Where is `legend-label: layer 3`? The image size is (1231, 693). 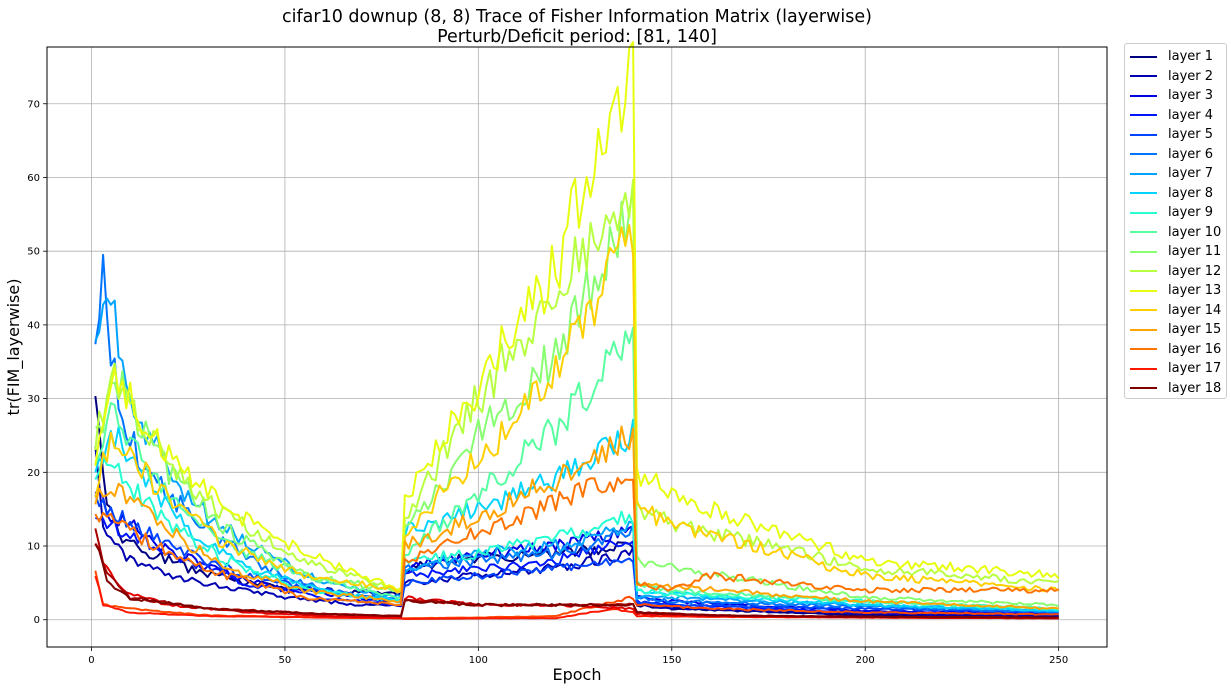 legend-label: layer 3 is located at coordinates (1191, 96).